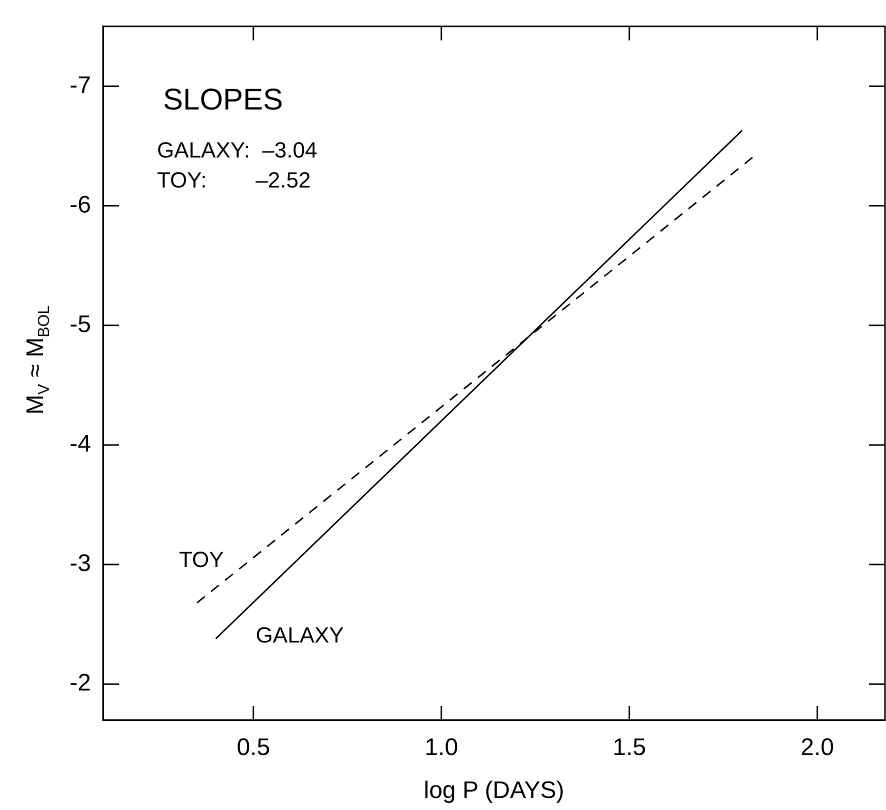 This screenshot has width=886, height=810. I want to click on x-axis-title: log P (DAYS), so click(494, 790).